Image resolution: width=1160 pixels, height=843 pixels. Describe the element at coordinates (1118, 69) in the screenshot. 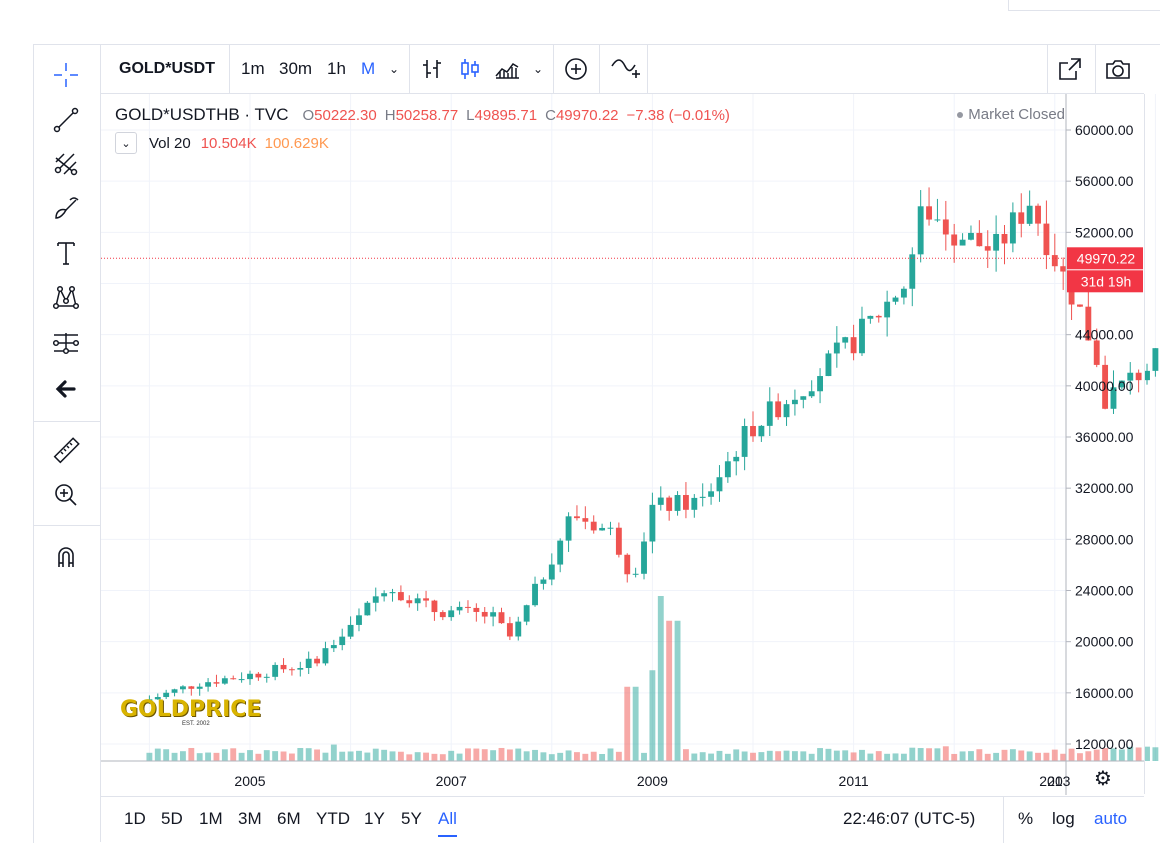

I see `camera-icon` at that location.